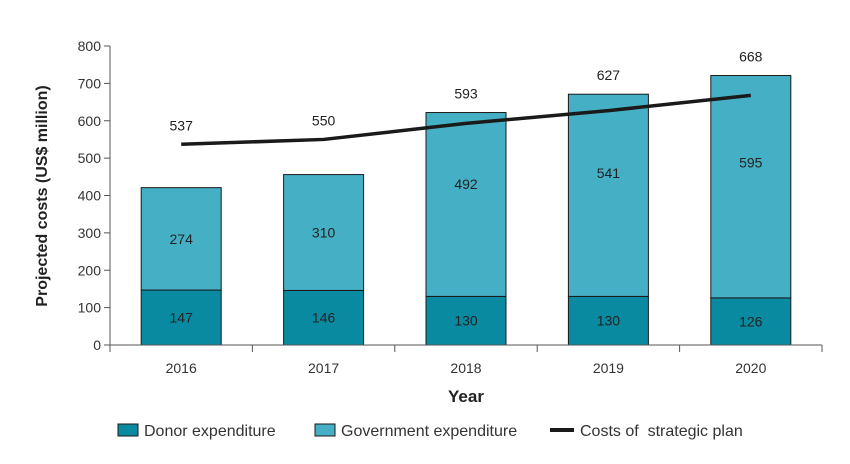  I want to click on y-tick-label: 800, so click(90, 46).